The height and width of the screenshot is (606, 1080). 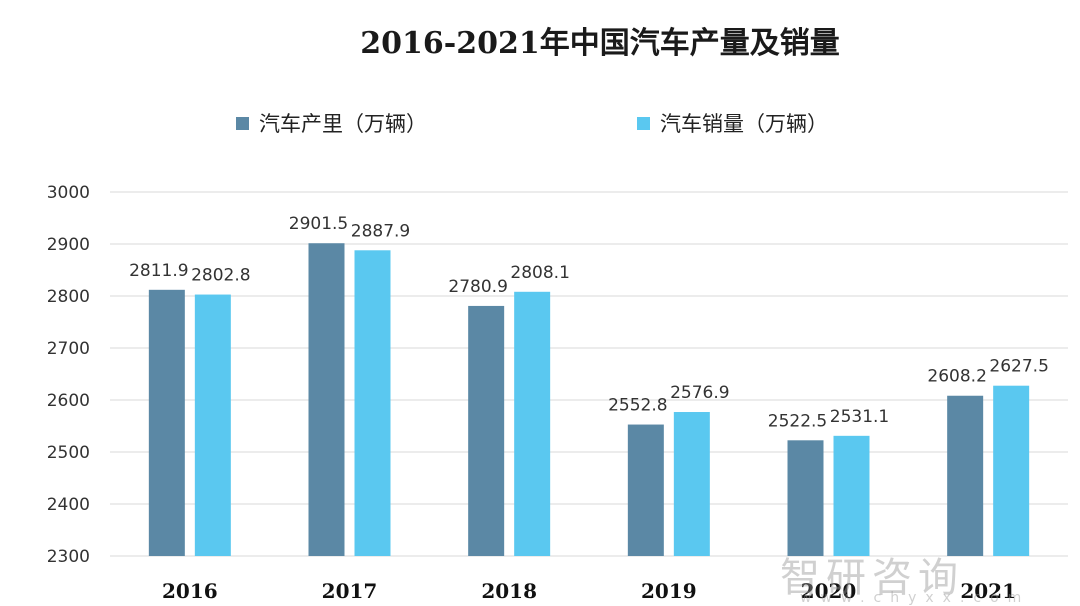 I want to click on x-tick-label: 2019, so click(x=669, y=591).